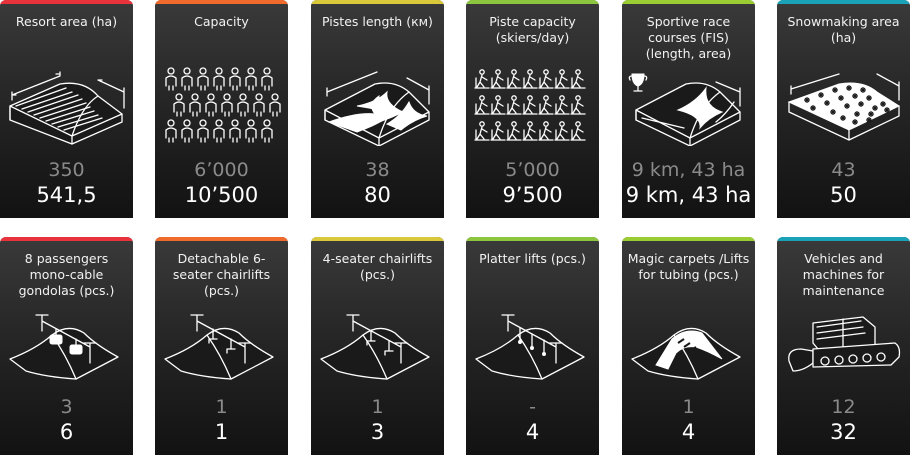 This screenshot has width=910, height=457. Describe the element at coordinates (688, 341) in the screenshot. I see `magic-carpet-icon` at that location.